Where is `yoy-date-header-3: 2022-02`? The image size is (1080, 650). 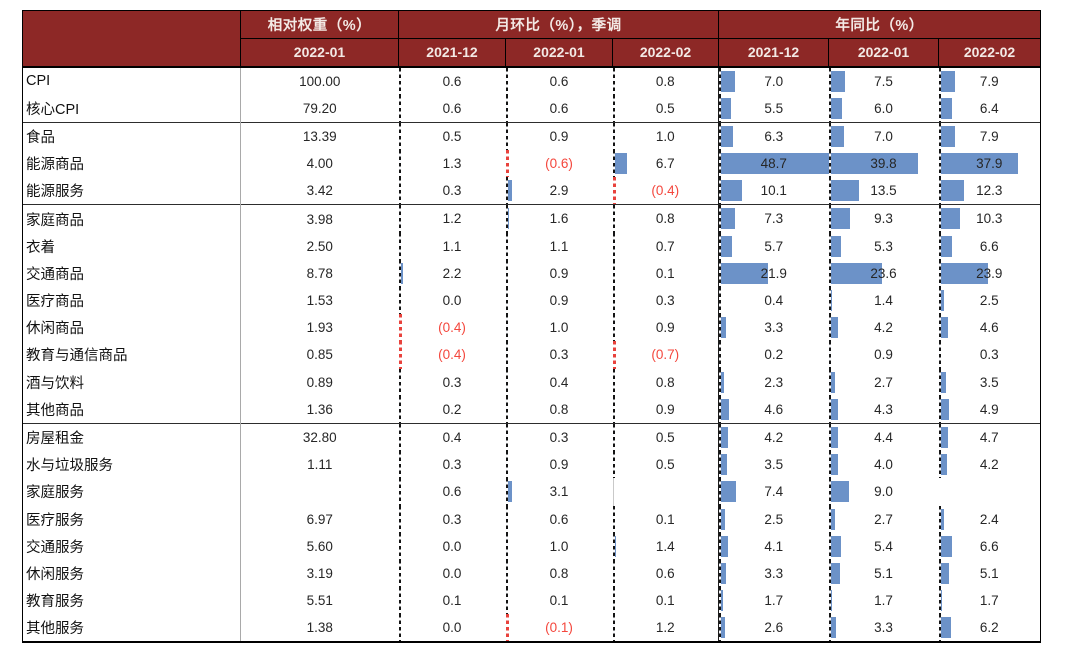 yoy-date-header-3: 2022-02 is located at coordinates (990, 53).